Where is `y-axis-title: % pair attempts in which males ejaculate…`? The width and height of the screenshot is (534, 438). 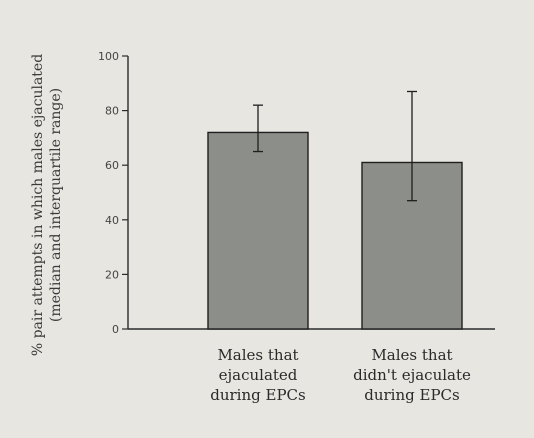 y-axis-title: % pair attempts in which males ejaculate… is located at coordinates (47, 205).